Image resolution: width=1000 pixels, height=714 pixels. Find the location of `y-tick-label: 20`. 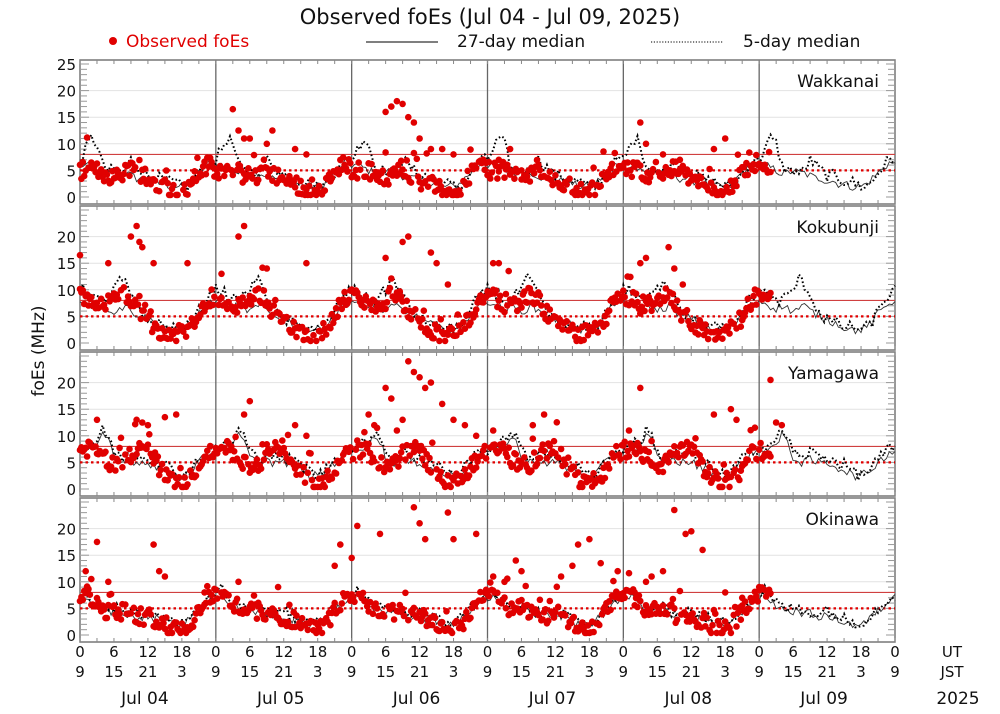

y-tick-label: 20 is located at coordinates (66, 530).